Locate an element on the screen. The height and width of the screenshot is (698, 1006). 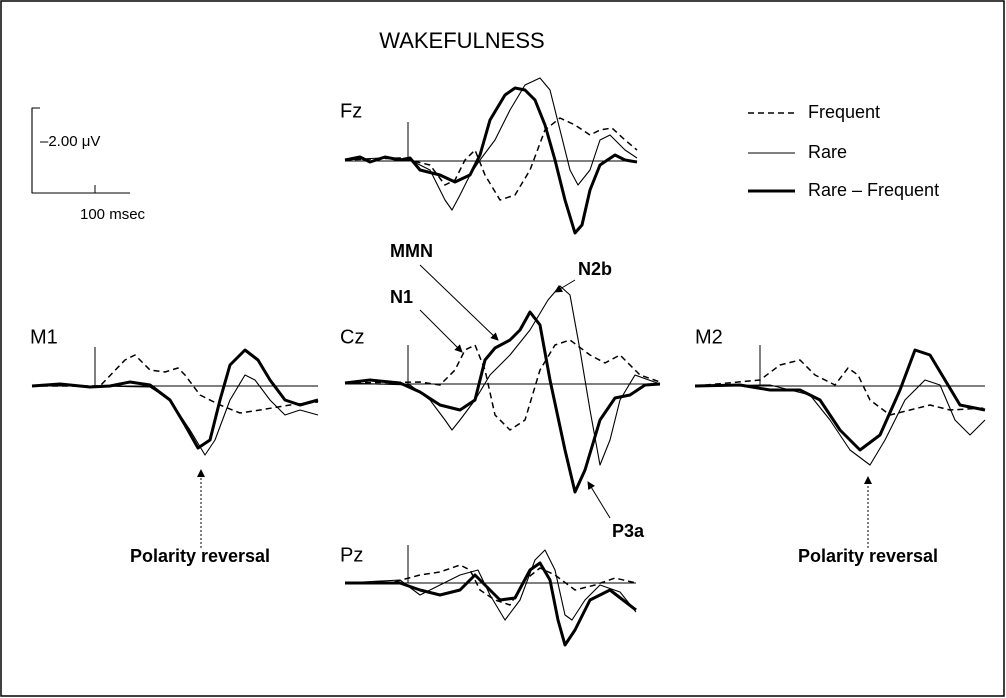
electrode-label: M1 is located at coordinates (44, 337).